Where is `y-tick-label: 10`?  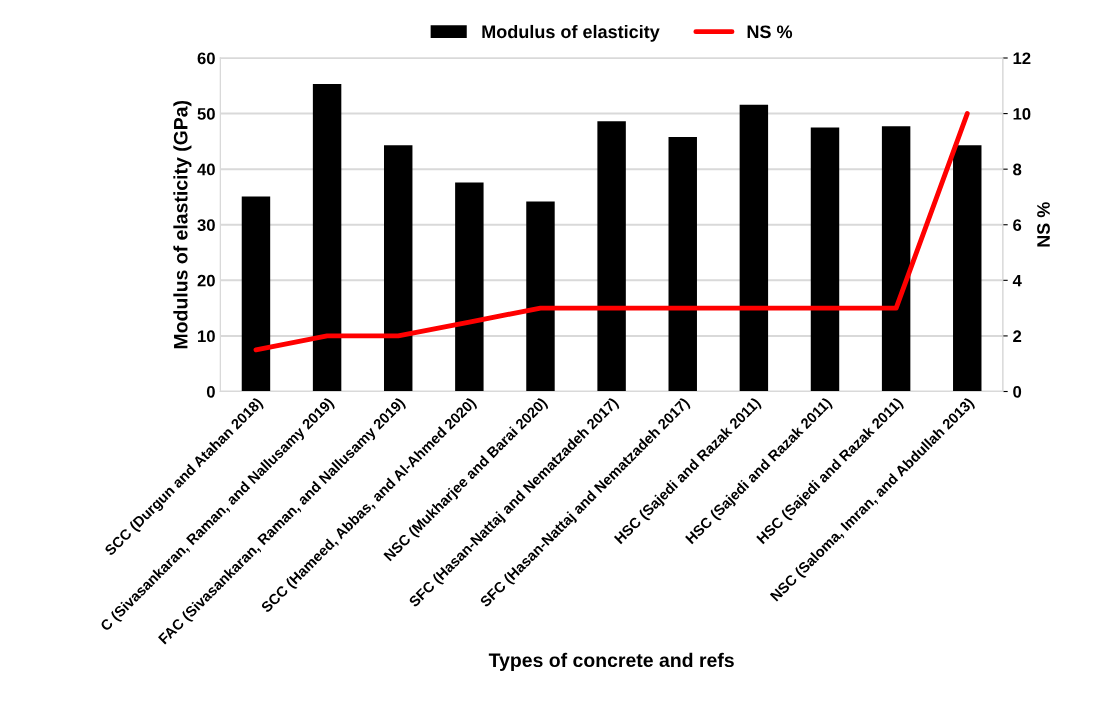 y-tick-label: 10 is located at coordinates (206, 336).